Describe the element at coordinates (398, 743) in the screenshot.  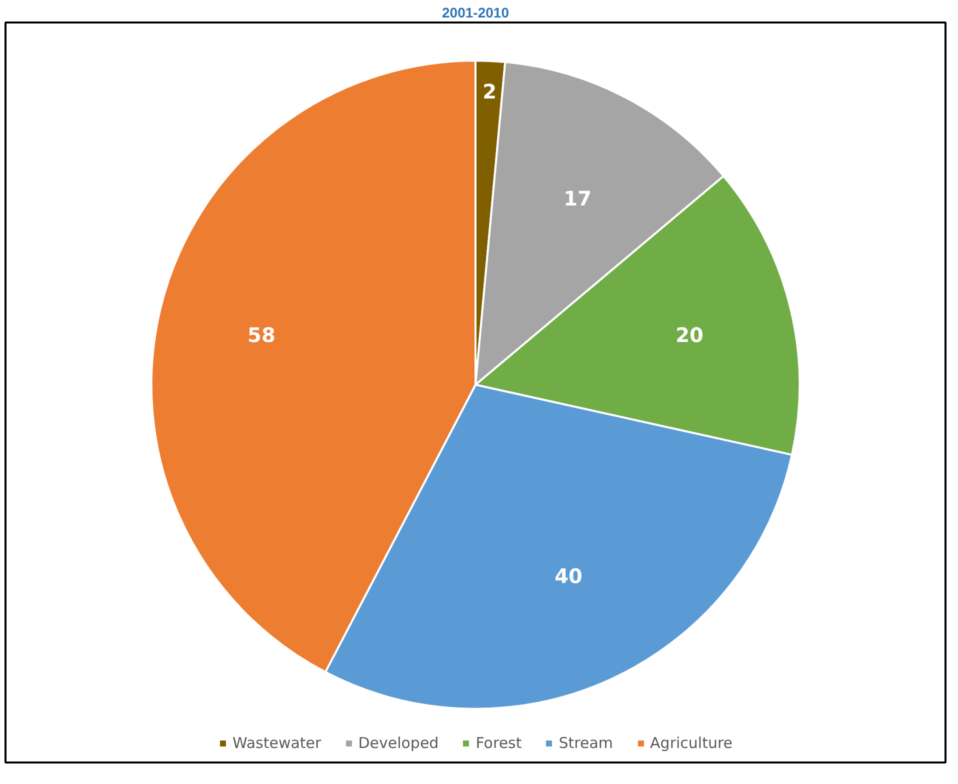
I see `legend-label: Developed` at that location.